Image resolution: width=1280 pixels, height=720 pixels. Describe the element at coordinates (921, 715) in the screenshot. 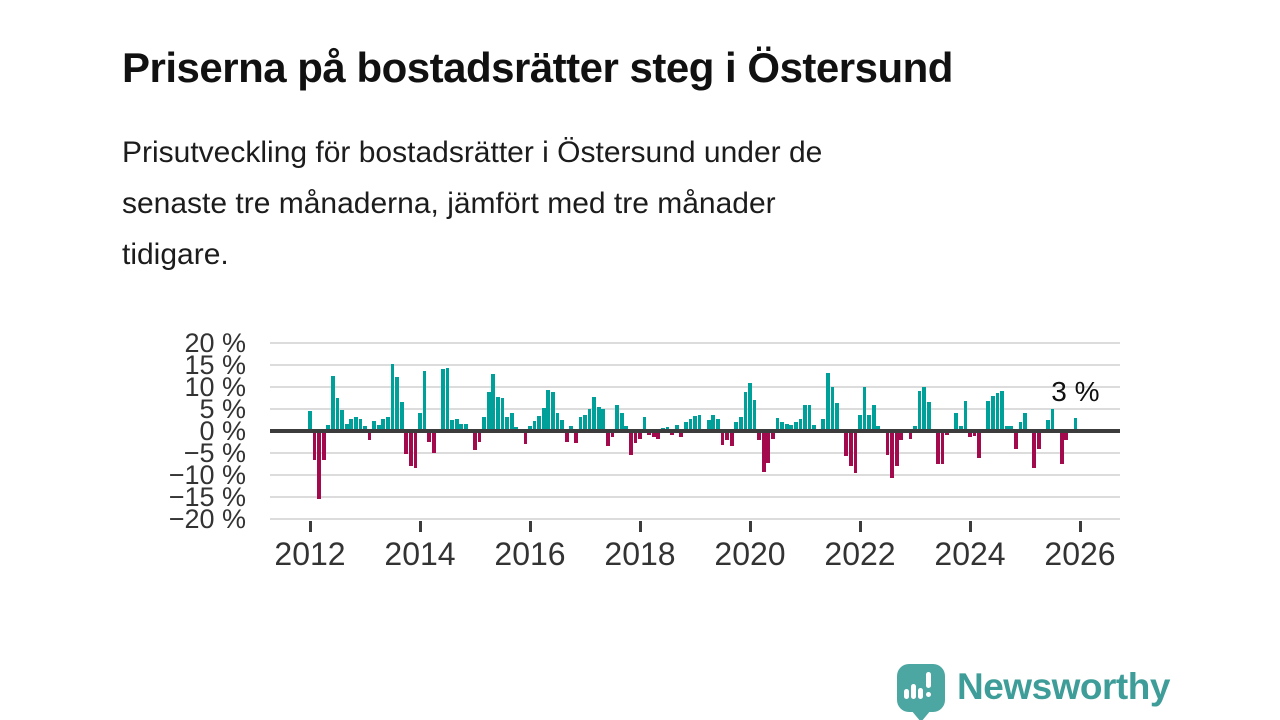

I see `speech-bubble-tail` at that location.